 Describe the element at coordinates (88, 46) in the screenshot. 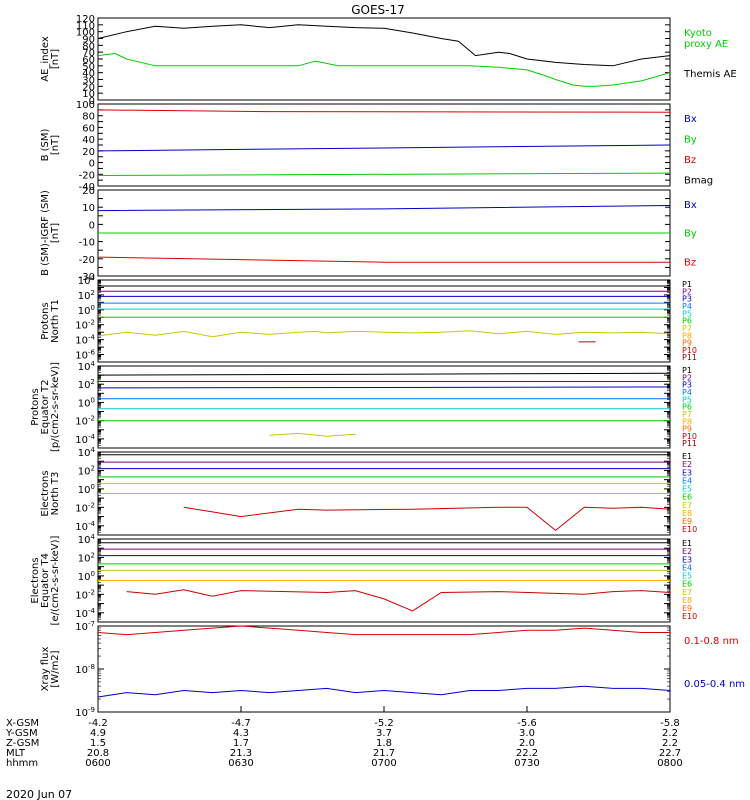

I see `y-tick-label: 80` at that location.